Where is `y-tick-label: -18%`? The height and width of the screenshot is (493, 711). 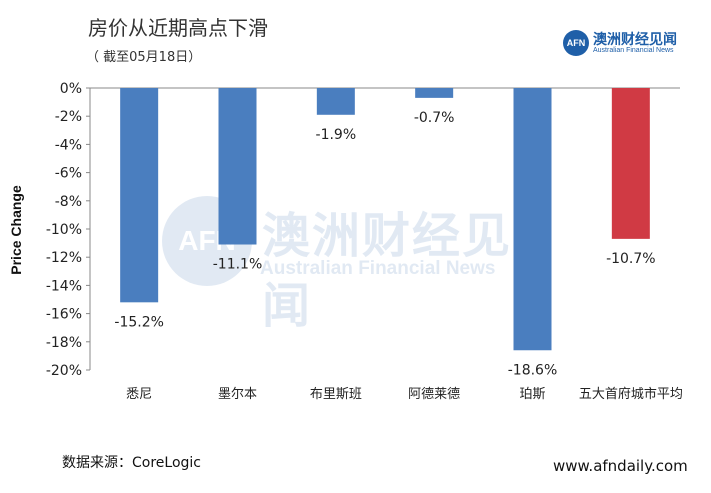 y-tick-label: -18% is located at coordinates (64, 343).